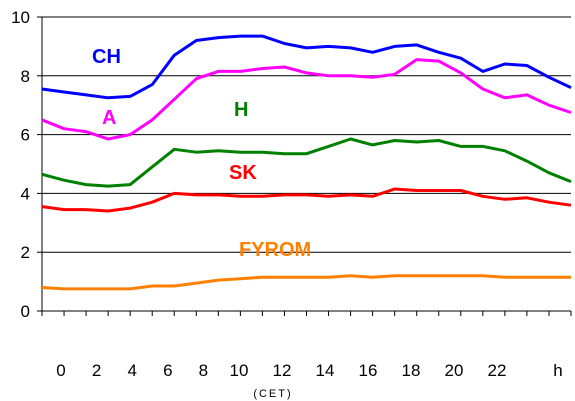  What do you see at coordinates (306, 200) in the screenshot?
I see `series-line-sk` at bounding box center [306, 200].